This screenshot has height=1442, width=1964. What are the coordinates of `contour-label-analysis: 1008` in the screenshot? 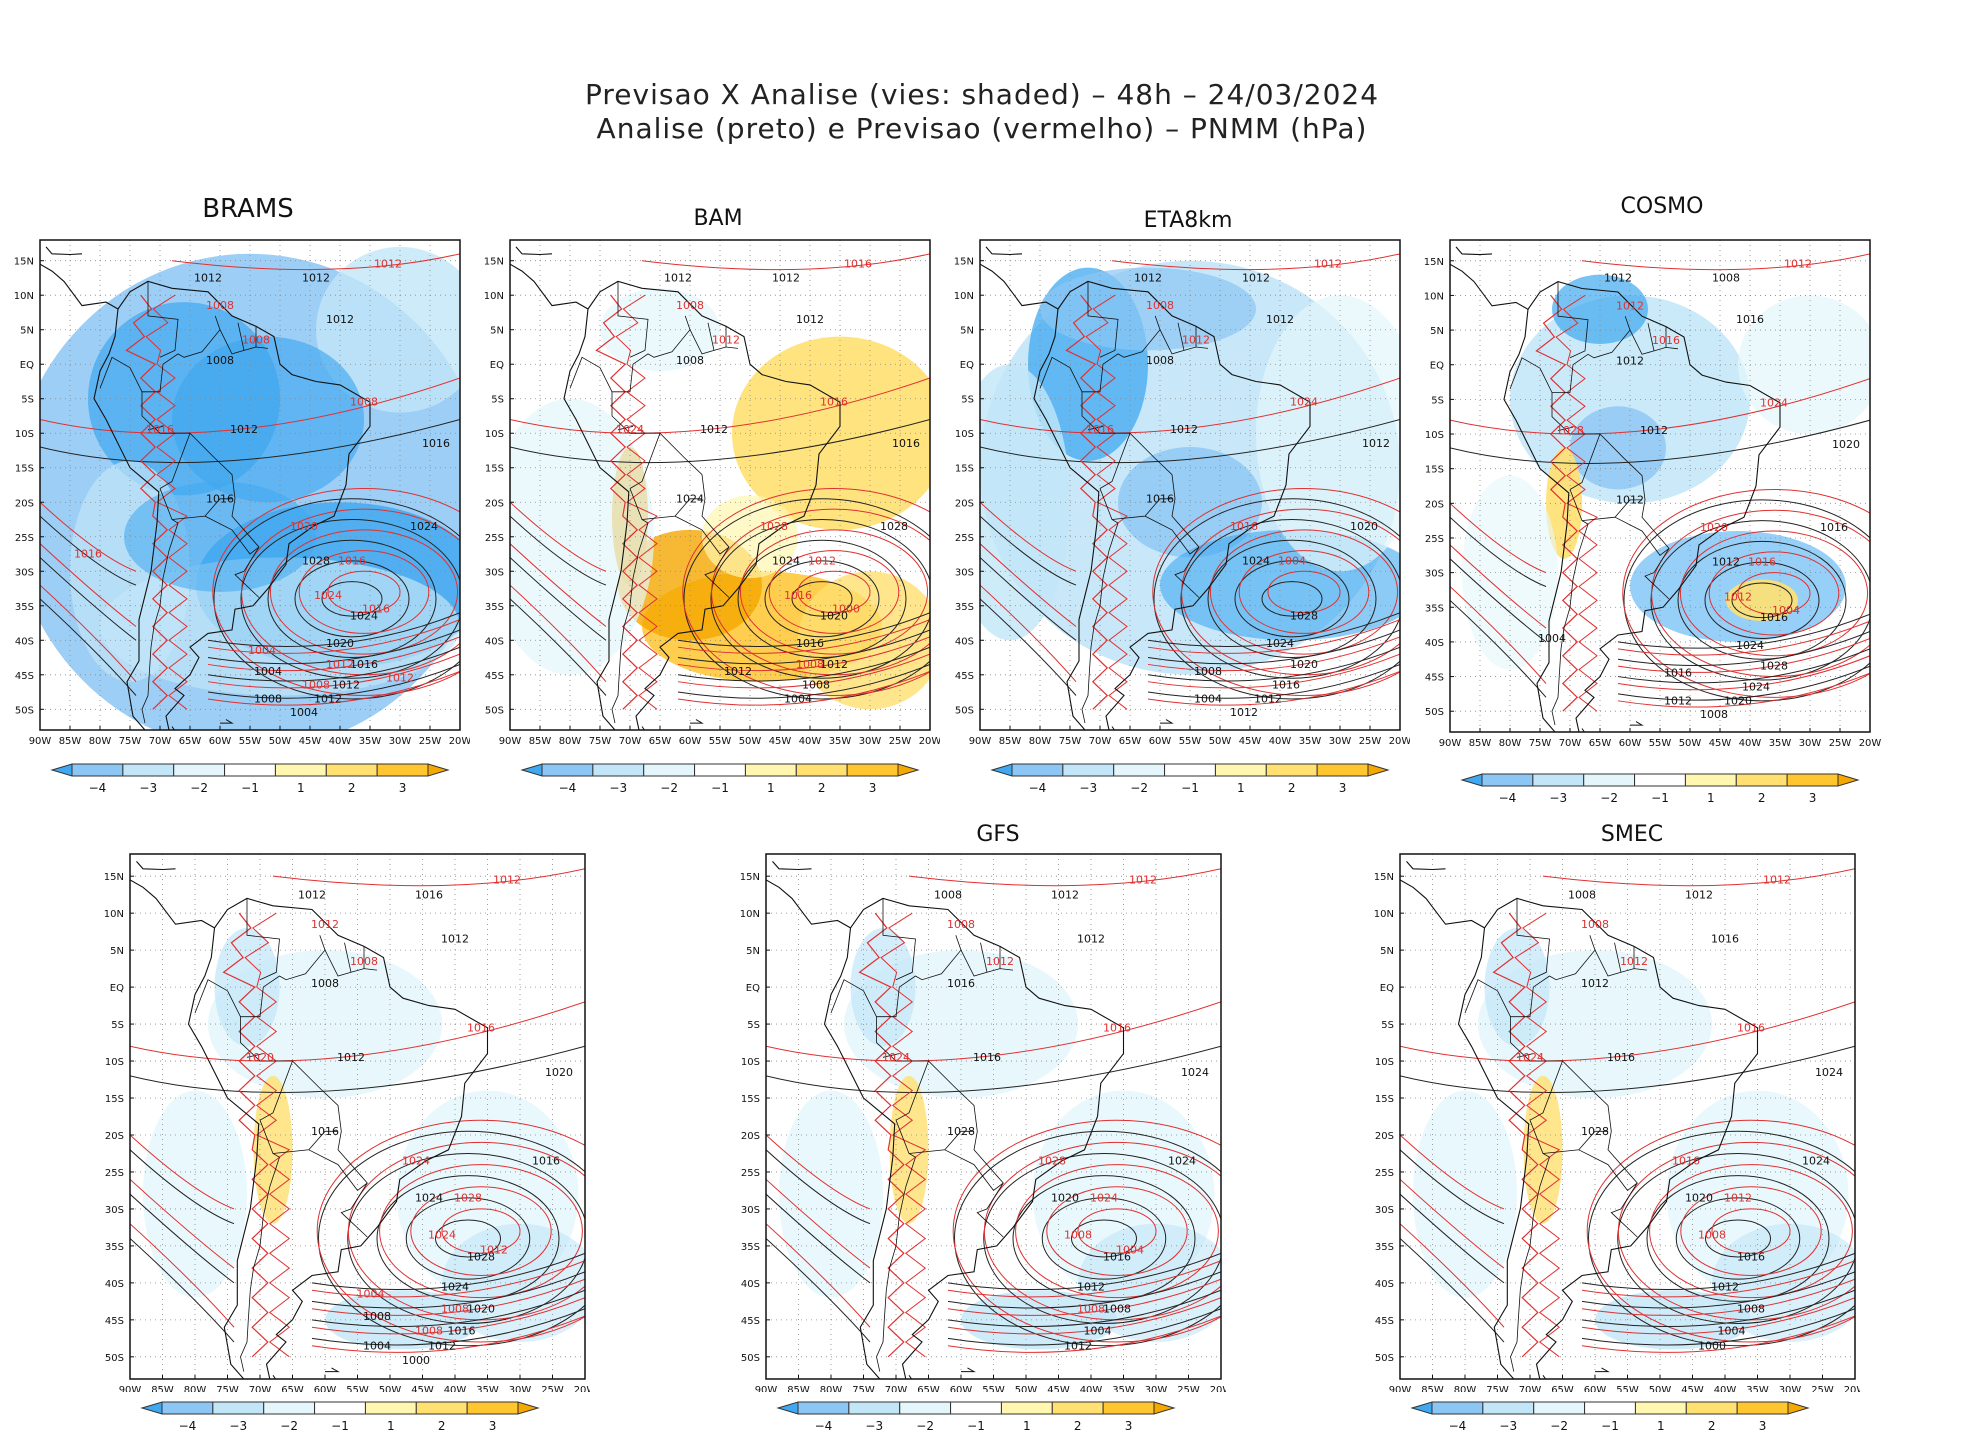 It's located at (325, 983).